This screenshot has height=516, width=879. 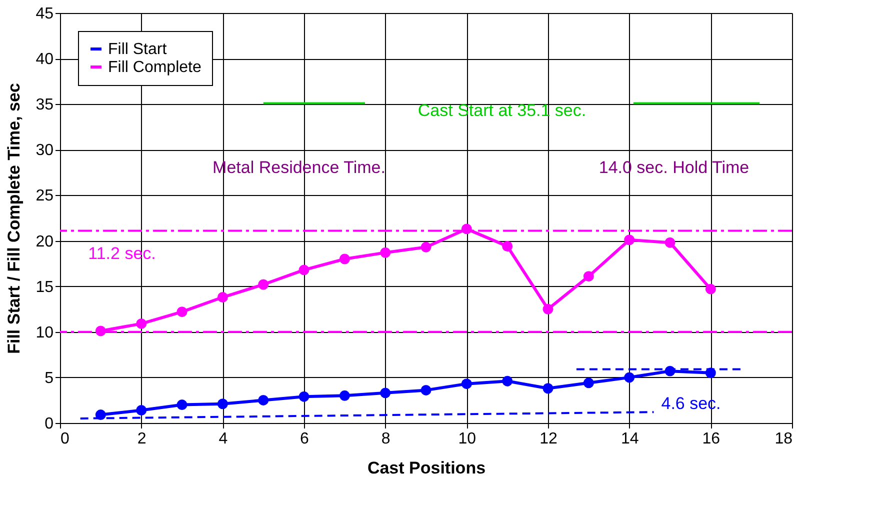 What do you see at coordinates (45, 241) in the screenshot?
I see `y-tick-label: 20` at bounding box center [45, 241].